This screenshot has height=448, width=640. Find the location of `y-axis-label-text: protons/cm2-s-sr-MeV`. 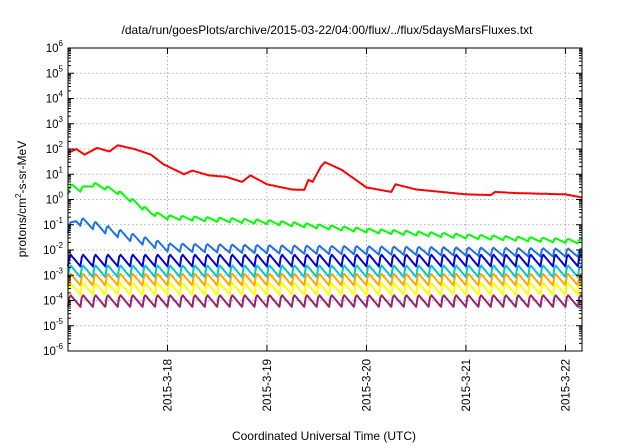

y-axis-label-text: protons/cm2-s-sr-MeV is located at coordinates (21, 199).